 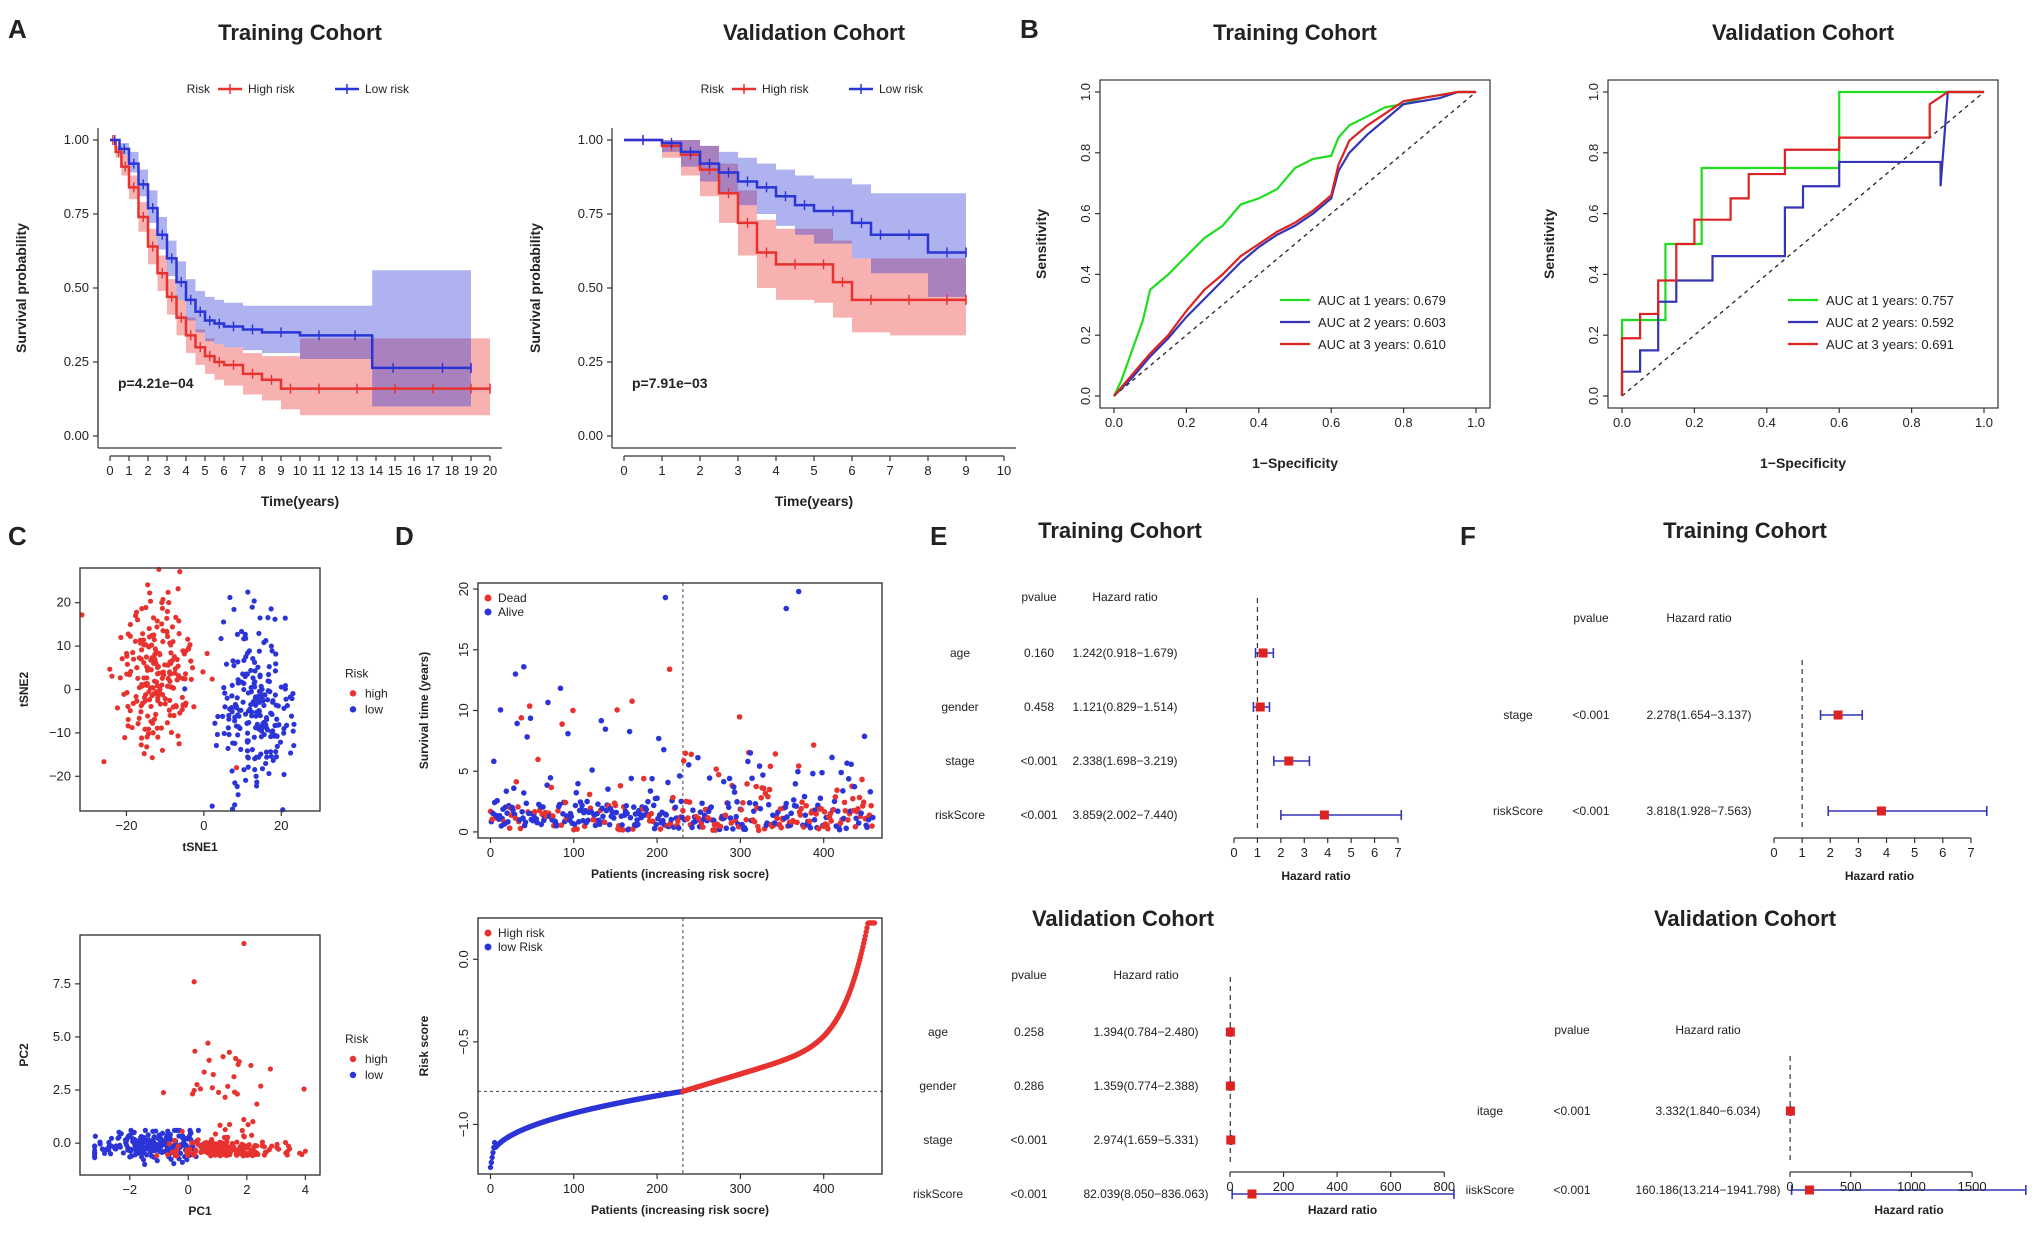 I want to click on C1-legend-dot-low, so click(x=353, y=709).